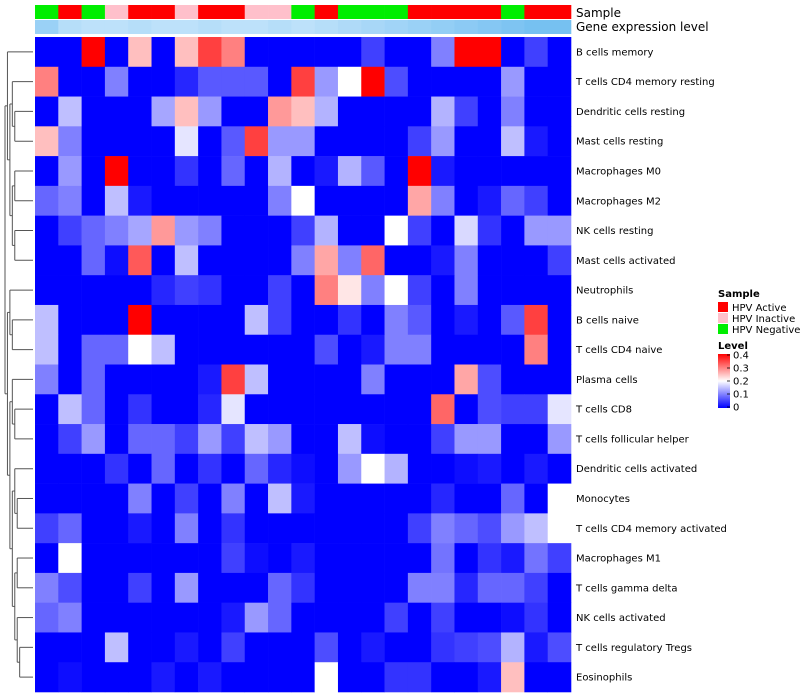 The image size is (800, 700). I want to click on row-label: Dendritic cells activated, so click(636, 469).